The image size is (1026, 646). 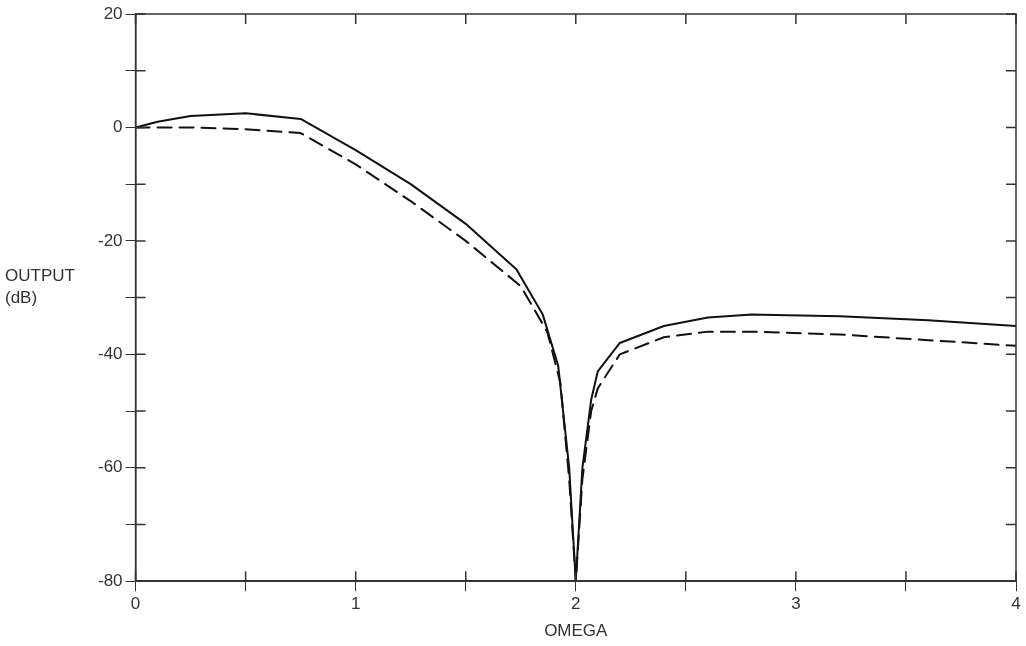 I want to click on y-tick-label: -80, so click(x=110, y=580).